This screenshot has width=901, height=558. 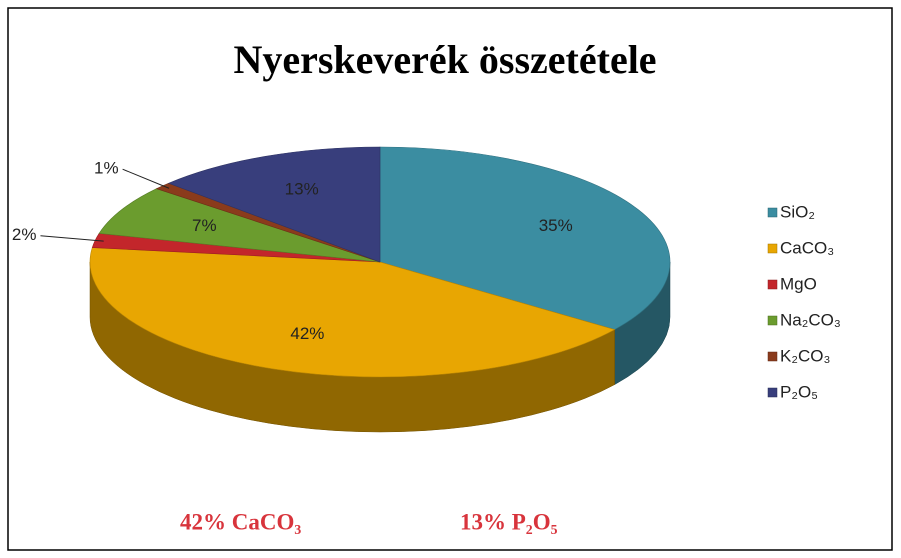 What do you see at coordinates (807, 247) in the screenshot?
I see `legend-label: CaCO₃` at bounding box center [807, 247].